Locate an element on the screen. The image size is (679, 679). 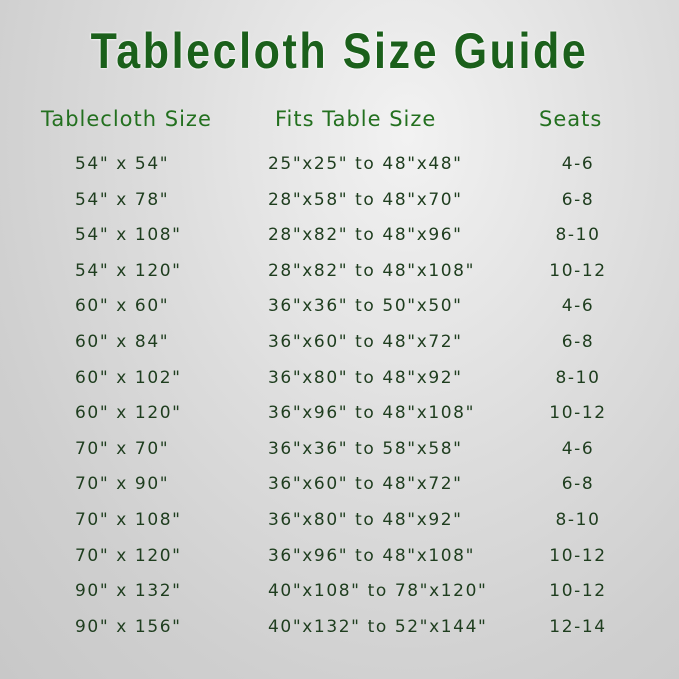
cell-tablecloth-size: 60" x 120" is located at coordinates (128, 413).